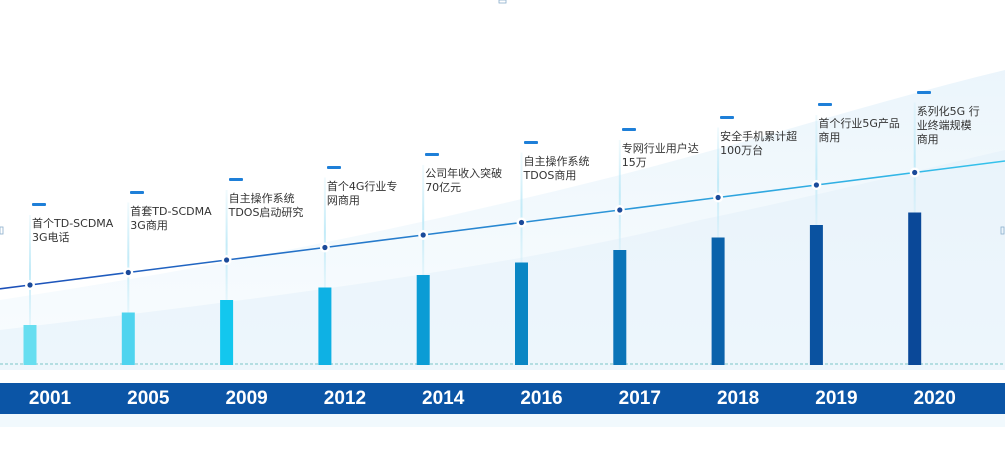  What do you see at coordinates (325, 326) in the screenshot?
I see `milestone-bar-2012` at bounding box center [325, 326].